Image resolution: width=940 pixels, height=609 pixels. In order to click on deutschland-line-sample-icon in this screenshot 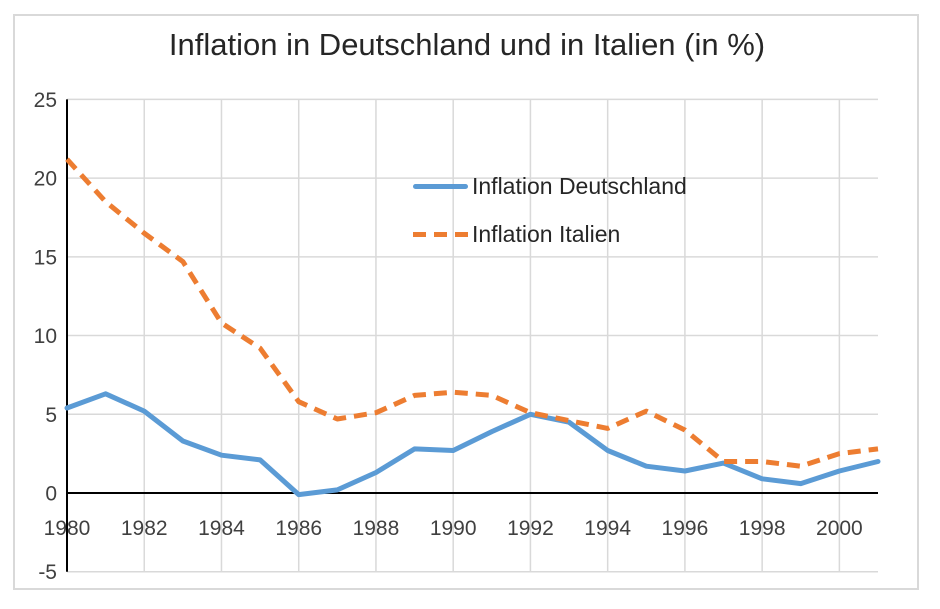, I will do `click(440, 186)`.